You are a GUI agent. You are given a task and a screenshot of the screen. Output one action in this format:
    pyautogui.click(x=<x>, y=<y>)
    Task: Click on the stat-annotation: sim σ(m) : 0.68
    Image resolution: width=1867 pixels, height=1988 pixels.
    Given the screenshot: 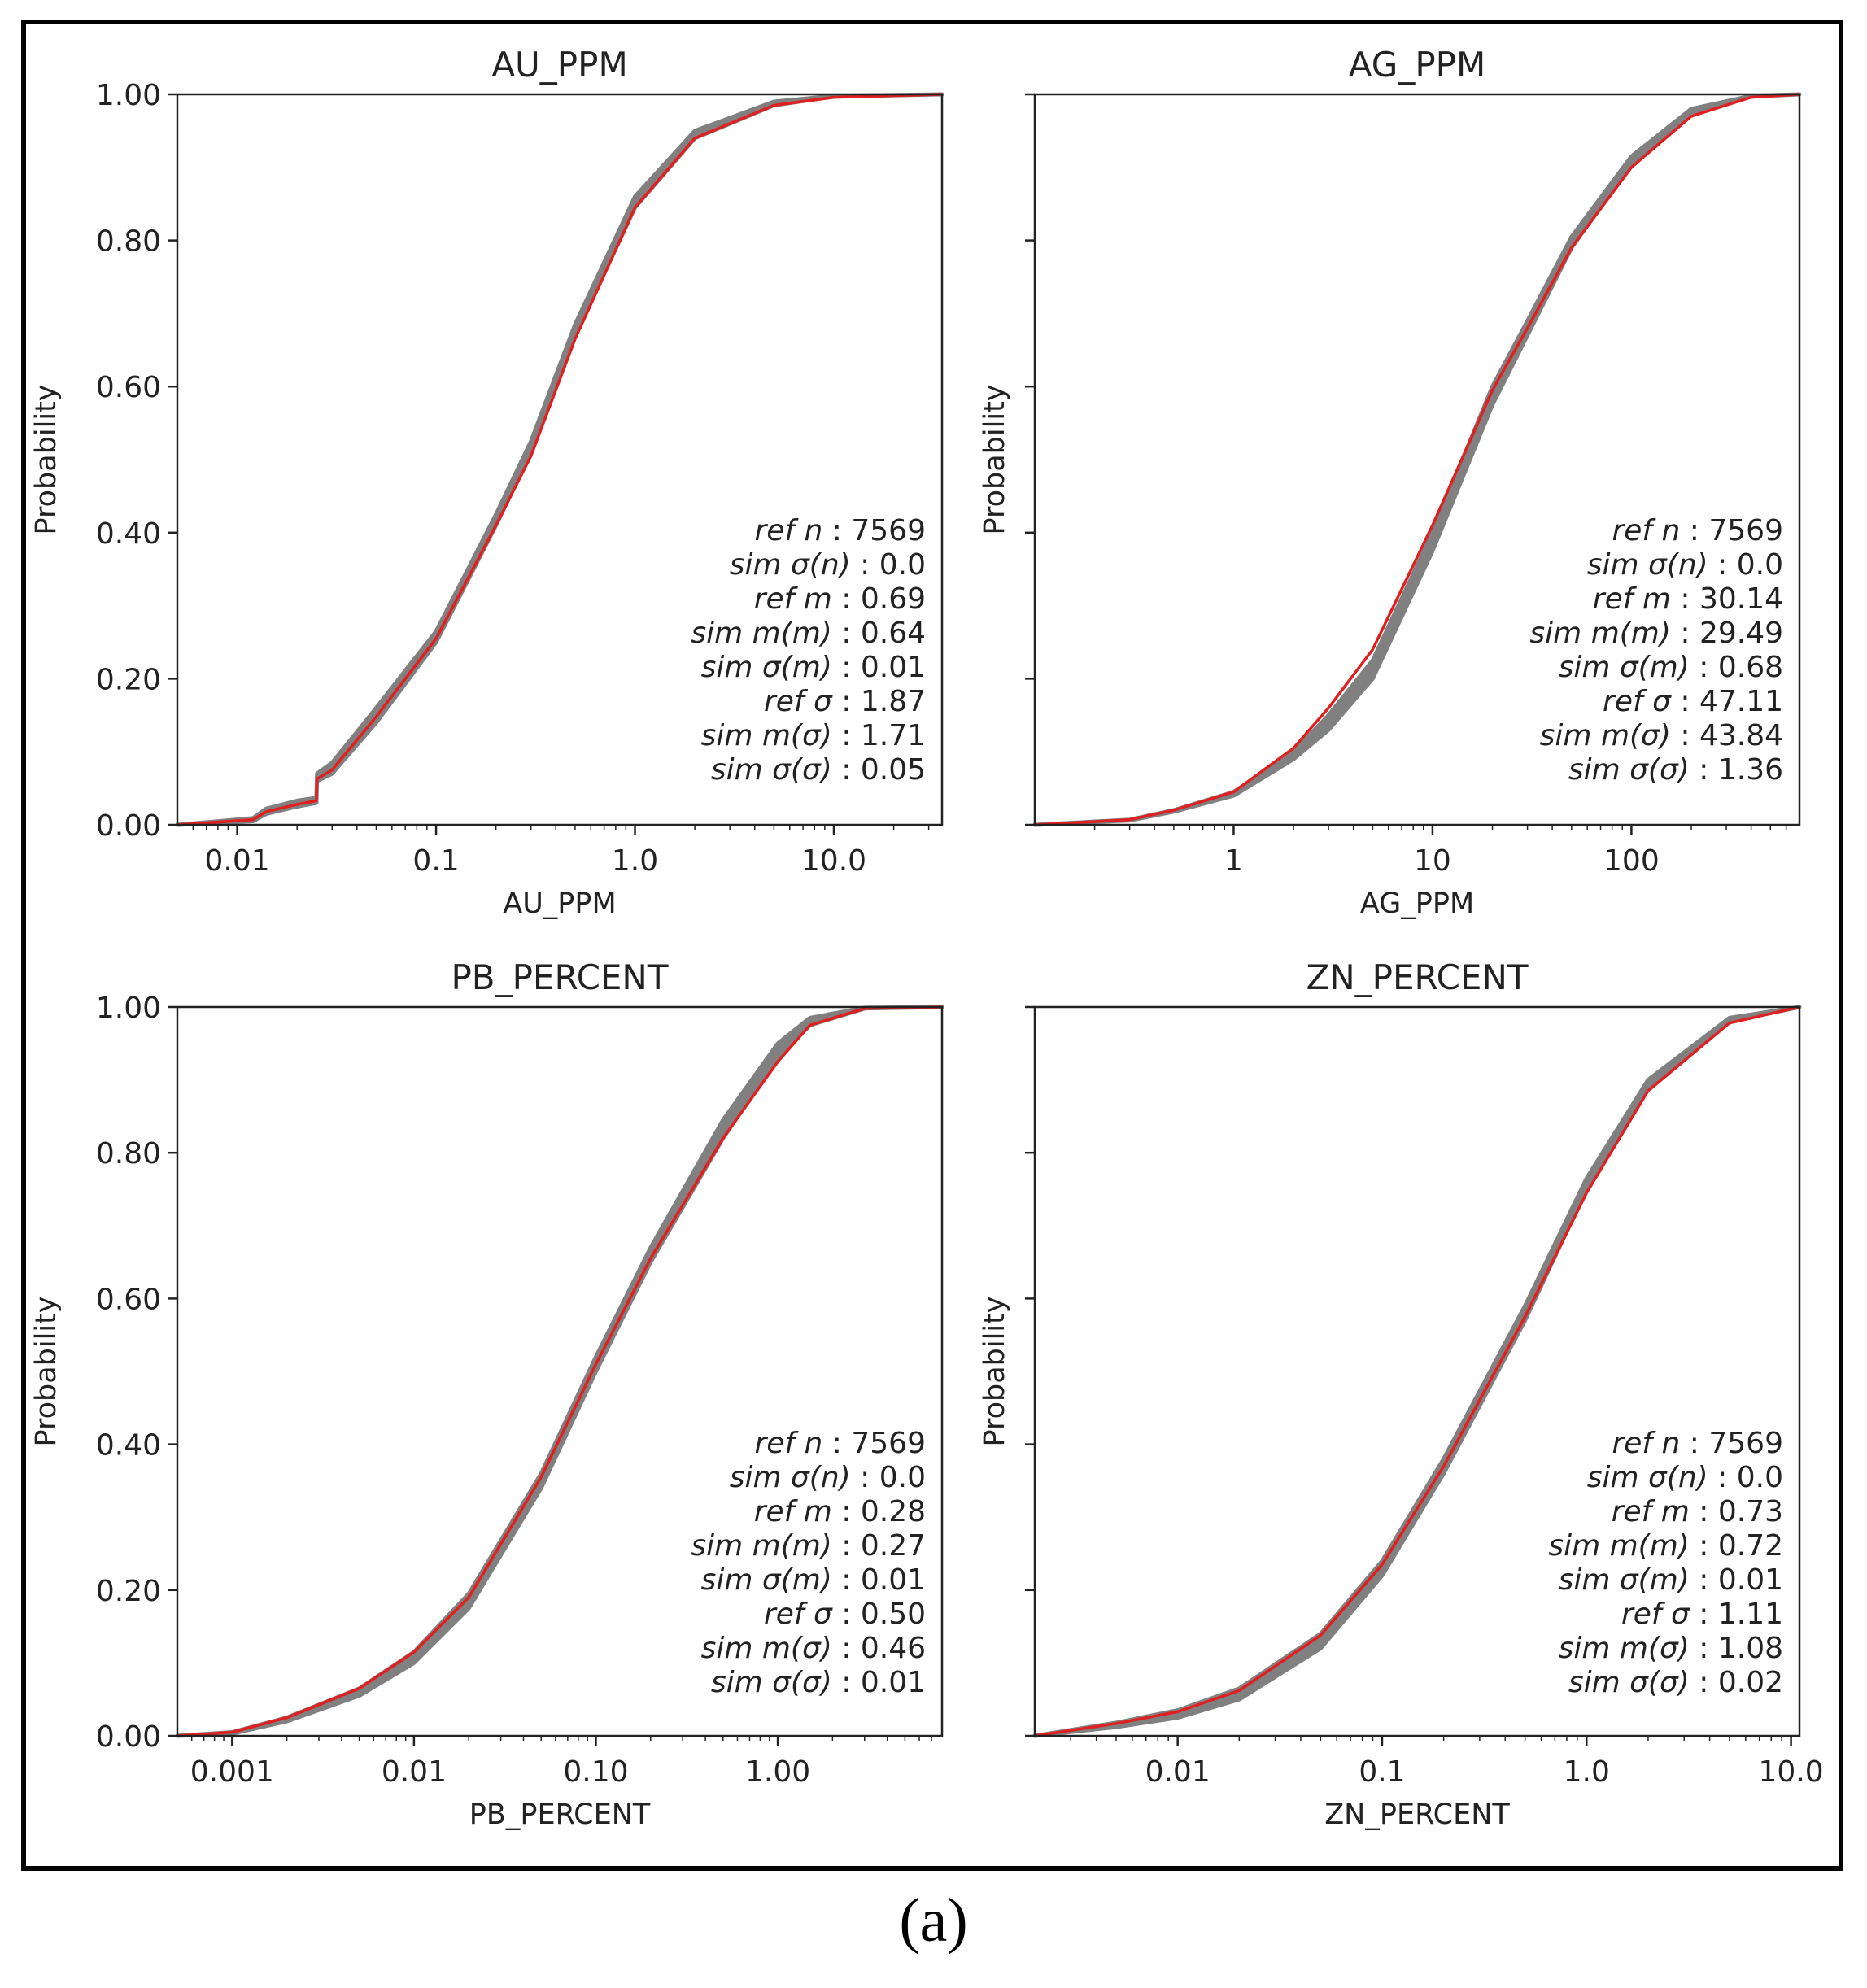 What is the action you would take?
    pyautogui.click(x=1671, y=667)
    